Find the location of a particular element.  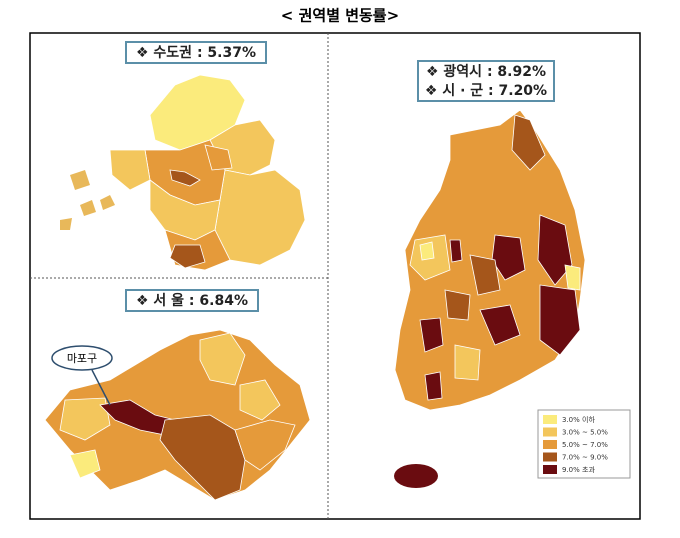

callout-label: 마포구 is located at coordinates (82, 358).